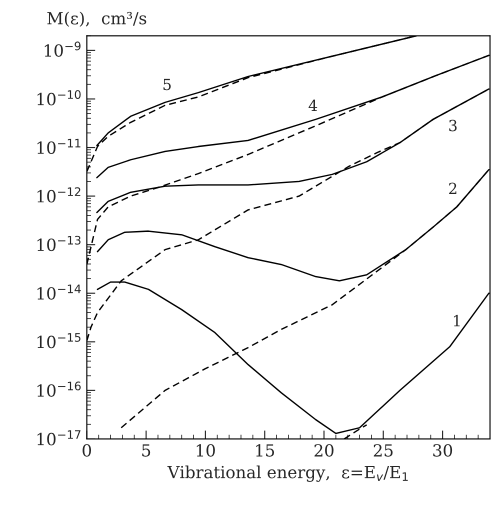 This screenshot has width=499, height=511. What do you see at coordinates (59, 195) in the screenshot?
I see `y-tick-label: 10$^{−12}$` at bounding box center [59, 195].